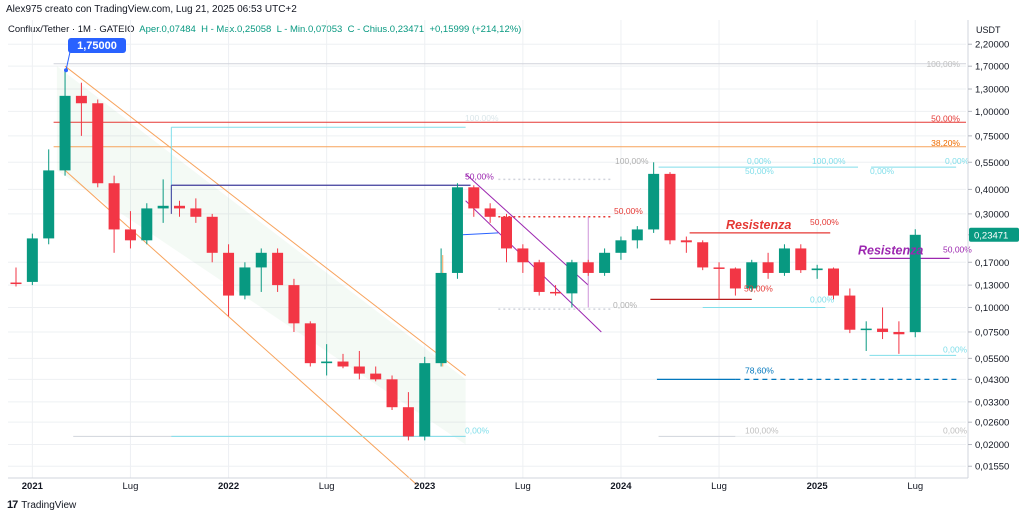 The width and height of the screenshot is (1024, 517). Describe the element at coordinates (992, 67) in the screenshot. I see `price-tick-label: 1,70000` at that location.